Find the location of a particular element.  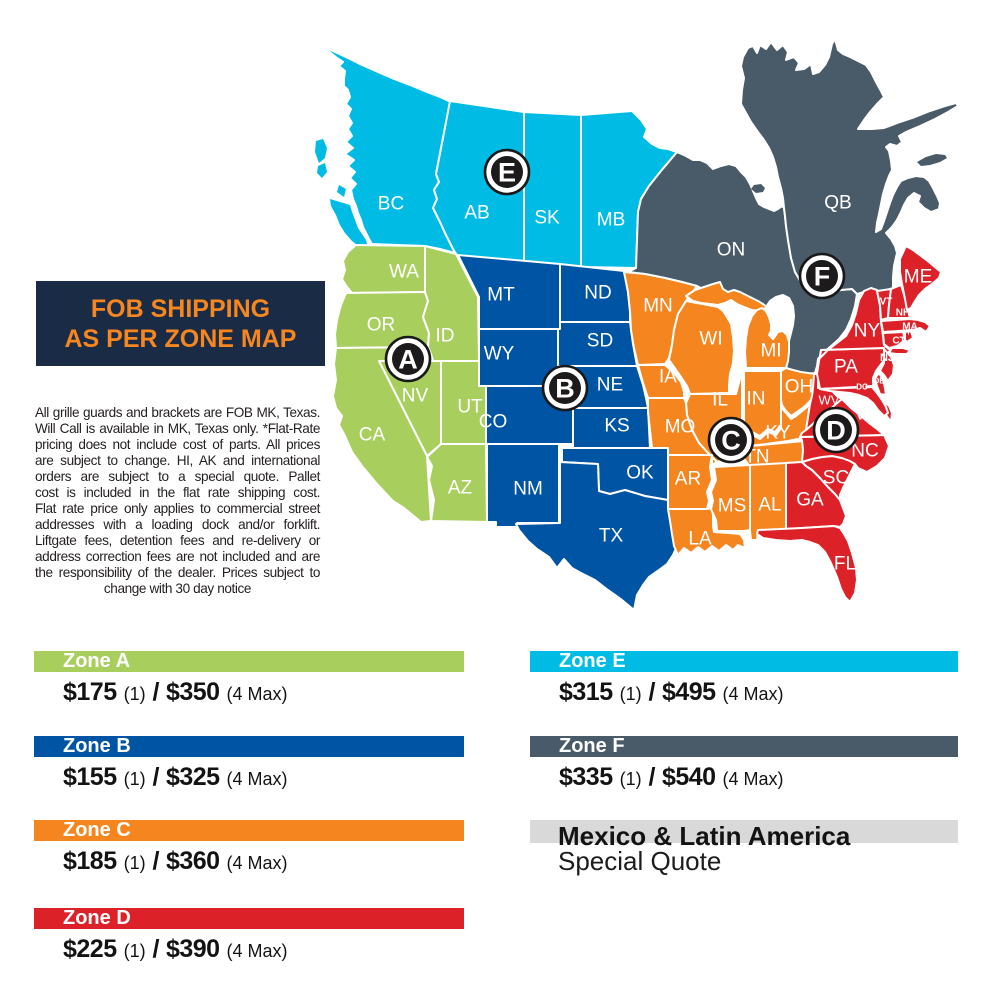

svg-text: AZ is located at coordinates (460, 488).